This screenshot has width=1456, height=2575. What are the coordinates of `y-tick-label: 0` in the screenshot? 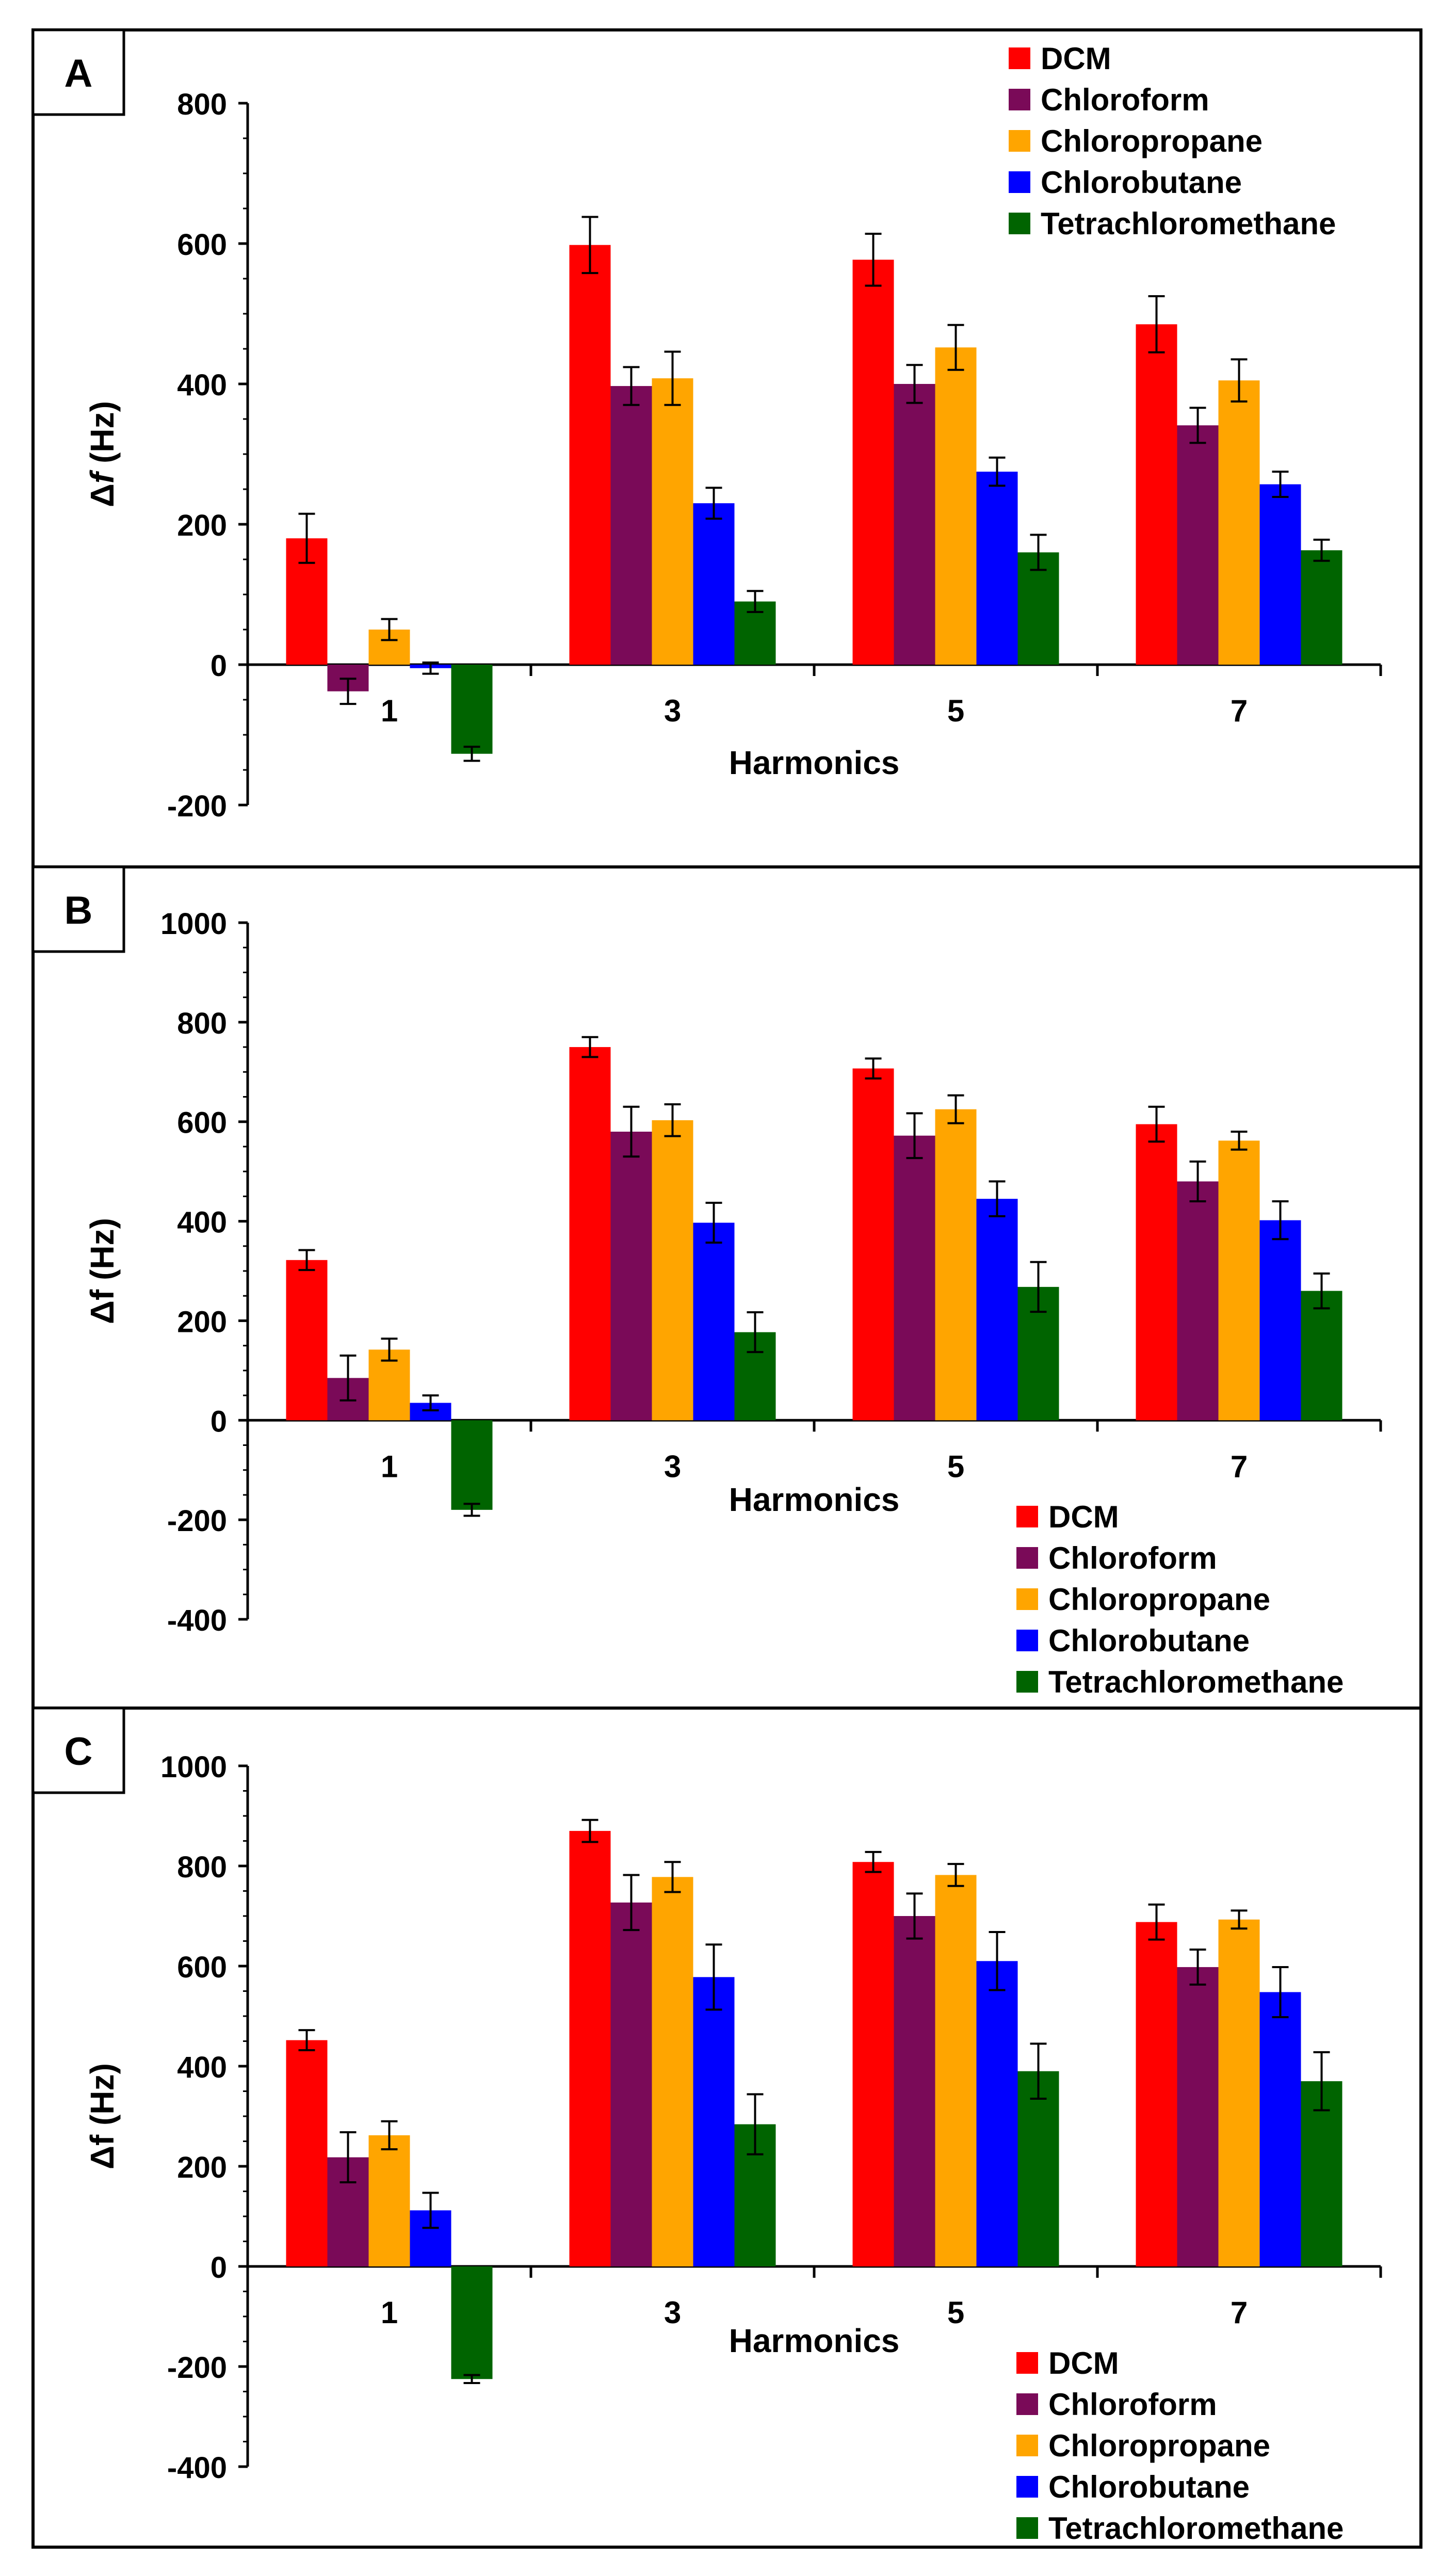 It's located at (219, 1422).